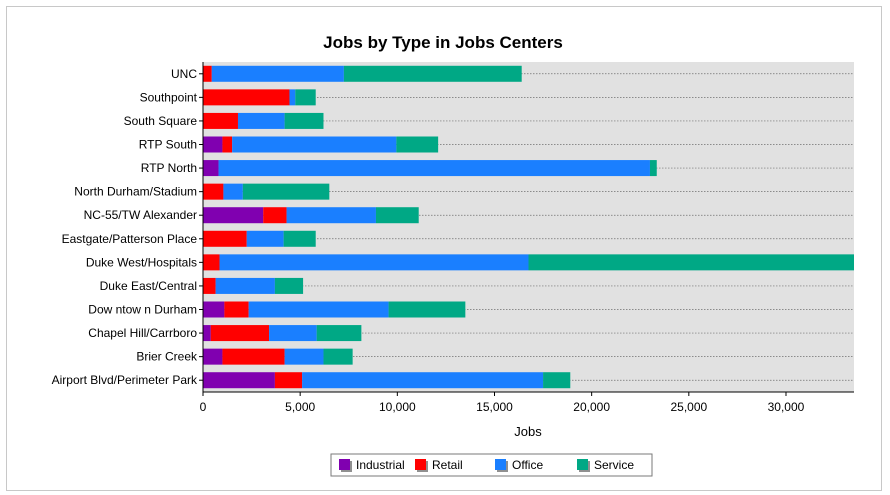 This screenshot has height=495, width=890. I want to click on x-tick-label: 0, so click(203, 407).